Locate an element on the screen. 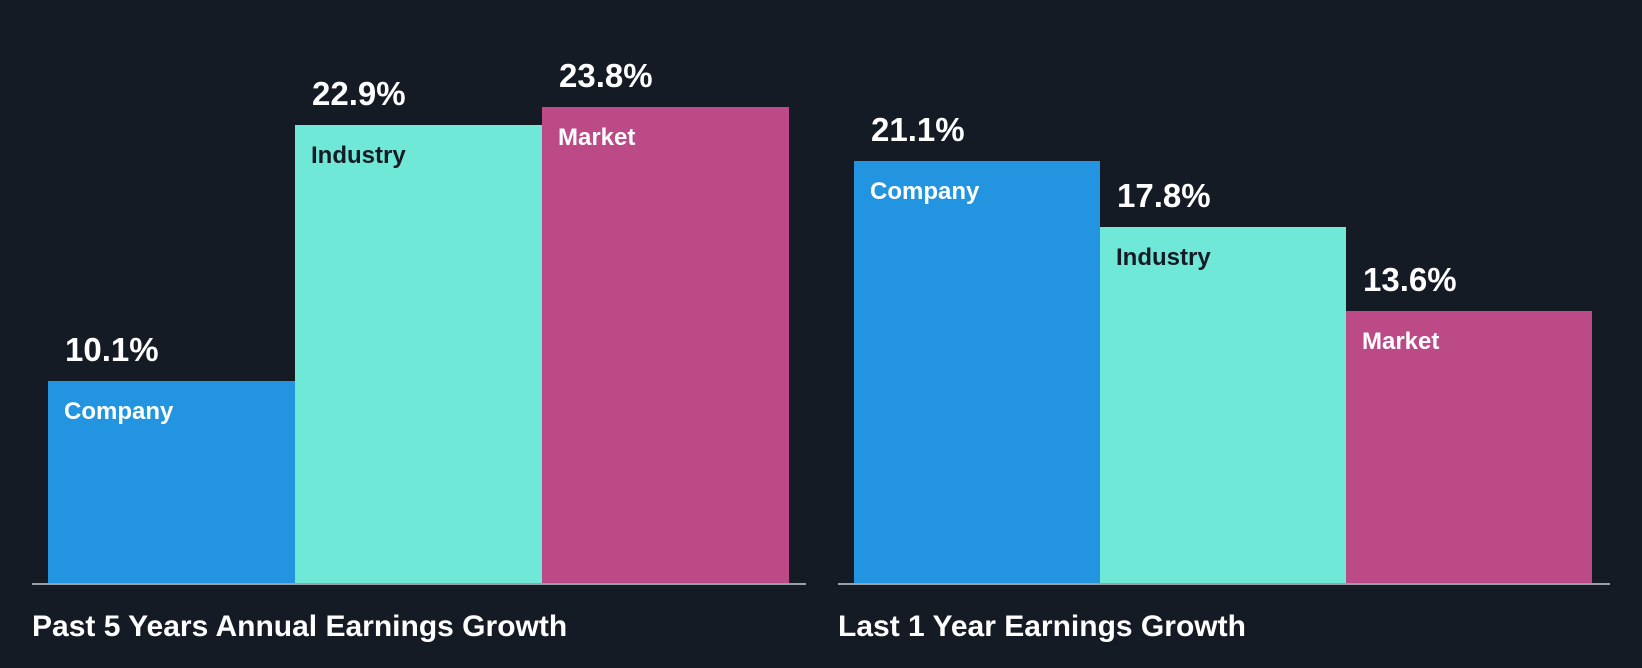 This screenshot has width=1642, height=668. past-5-years-category-label-company: Company is located at coordinates (119, 411).